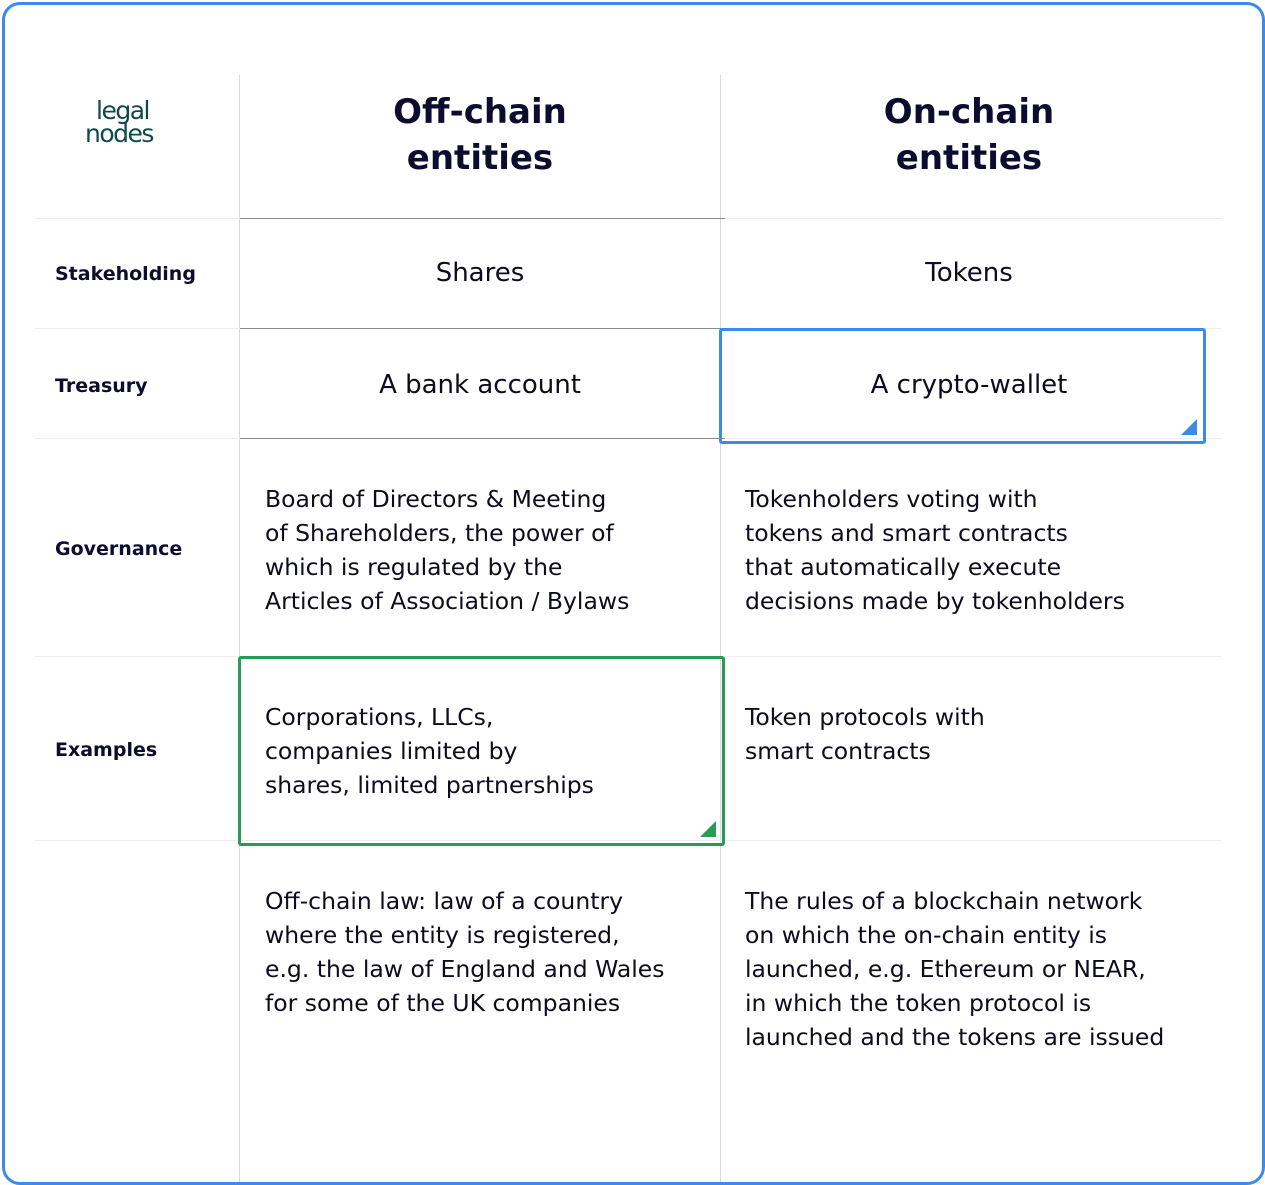 The width and height of the screenshot is (1265, 1185). What do you see at coordinates (119, 549) in the screenshot?
I see `row-label-governance: Governance` at bounding box center [119, 549].